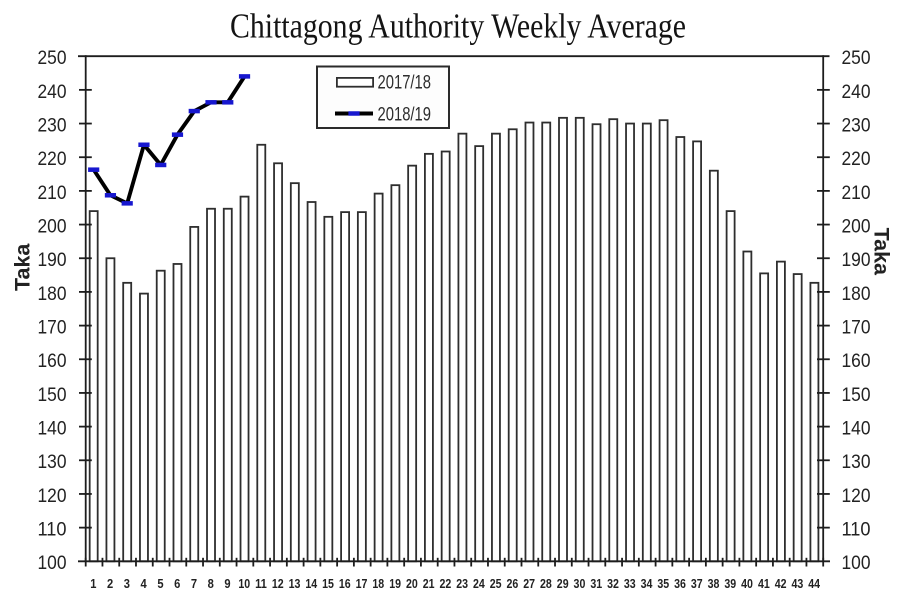  Describe the element at coordinates (405, 114) in the screenshot. I see `svg-text: 2018/19` at that location.